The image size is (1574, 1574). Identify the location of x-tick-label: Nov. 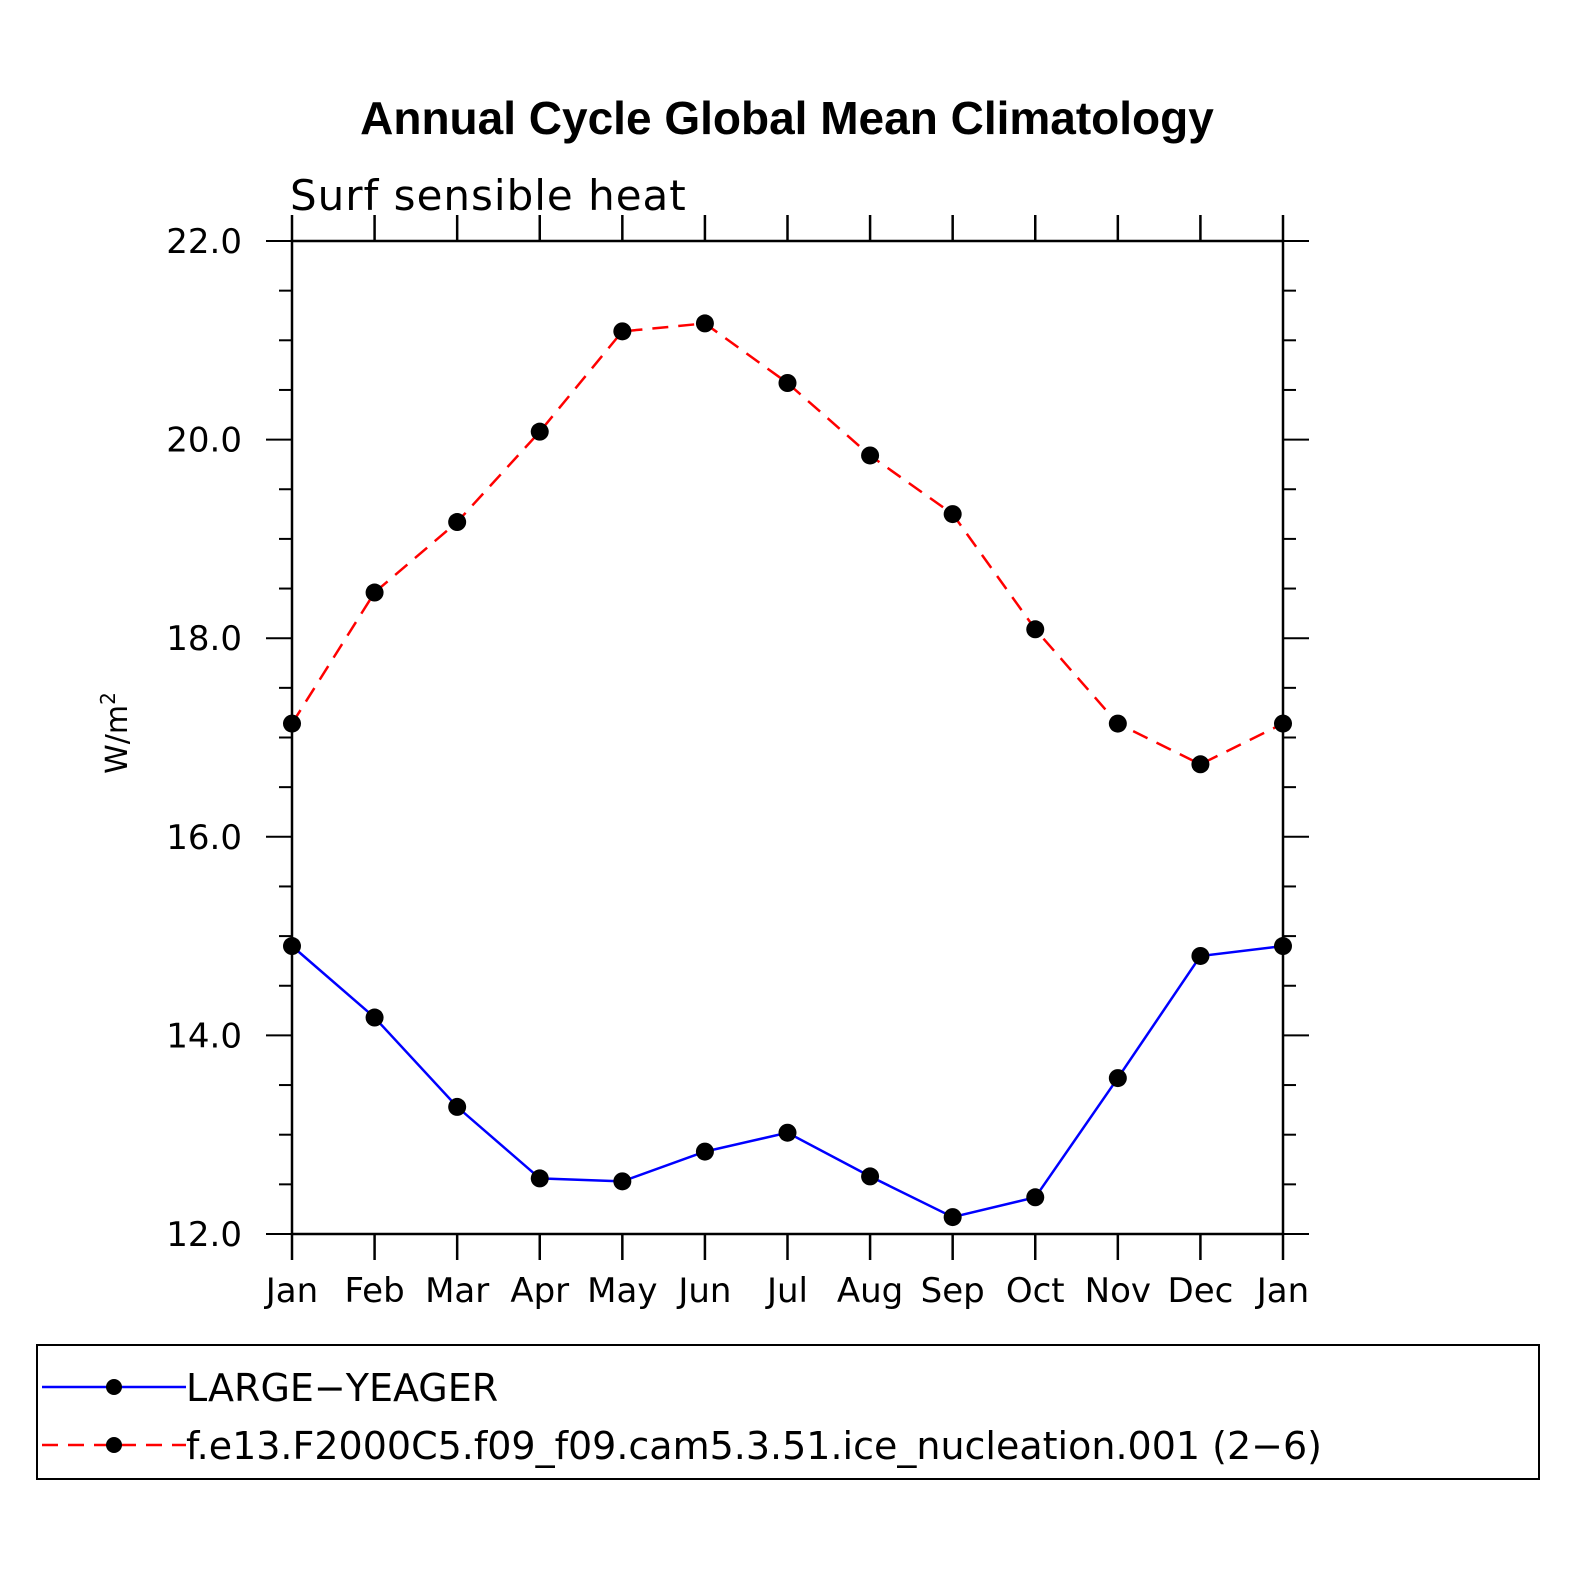
(1118, 1291).